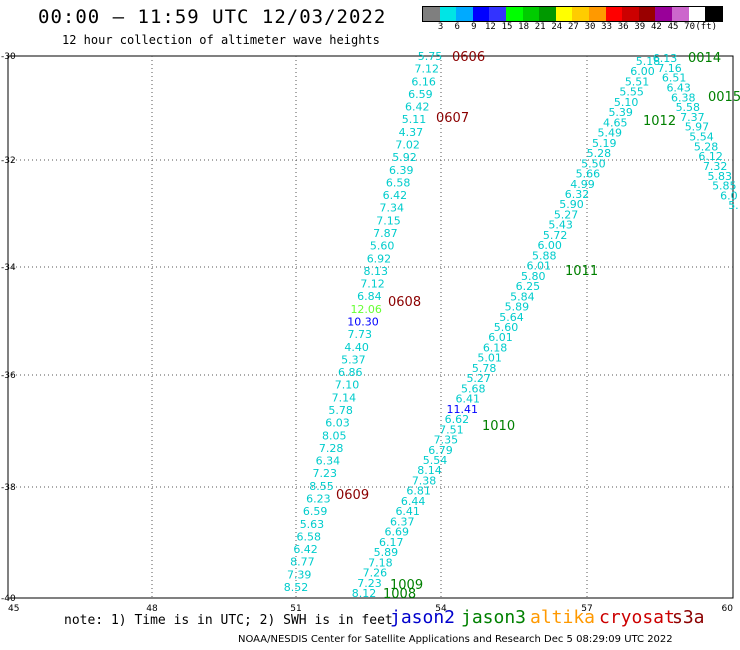  Describe the element at coordinates (8, 488) in the screenshot. I see `latitude-tick-label: -38` at that location.